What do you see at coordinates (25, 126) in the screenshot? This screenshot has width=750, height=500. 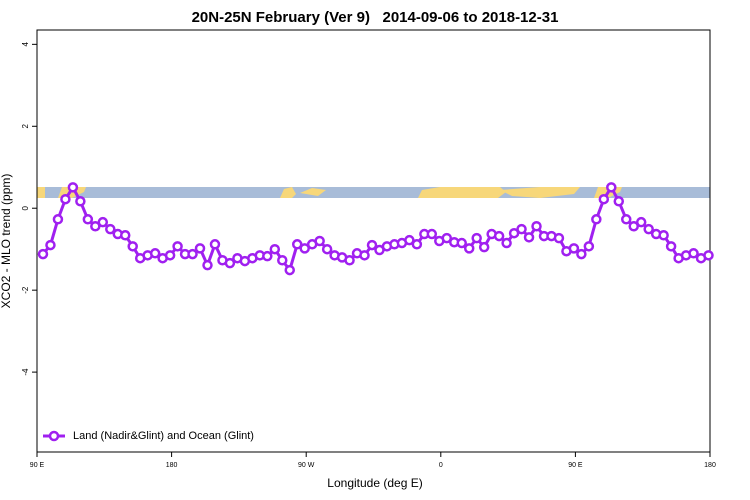 I see `y-tick-label: 2` at bounding box center [25, 126].